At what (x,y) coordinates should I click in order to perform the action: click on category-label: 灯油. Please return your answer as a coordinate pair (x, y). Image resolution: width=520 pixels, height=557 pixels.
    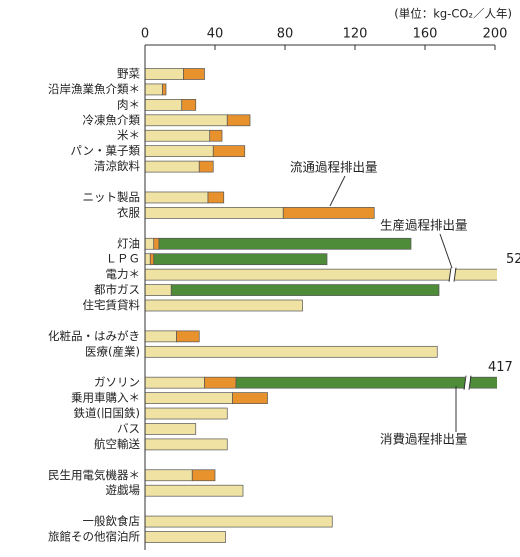
    Looking at the image, I should click on (128, 243).